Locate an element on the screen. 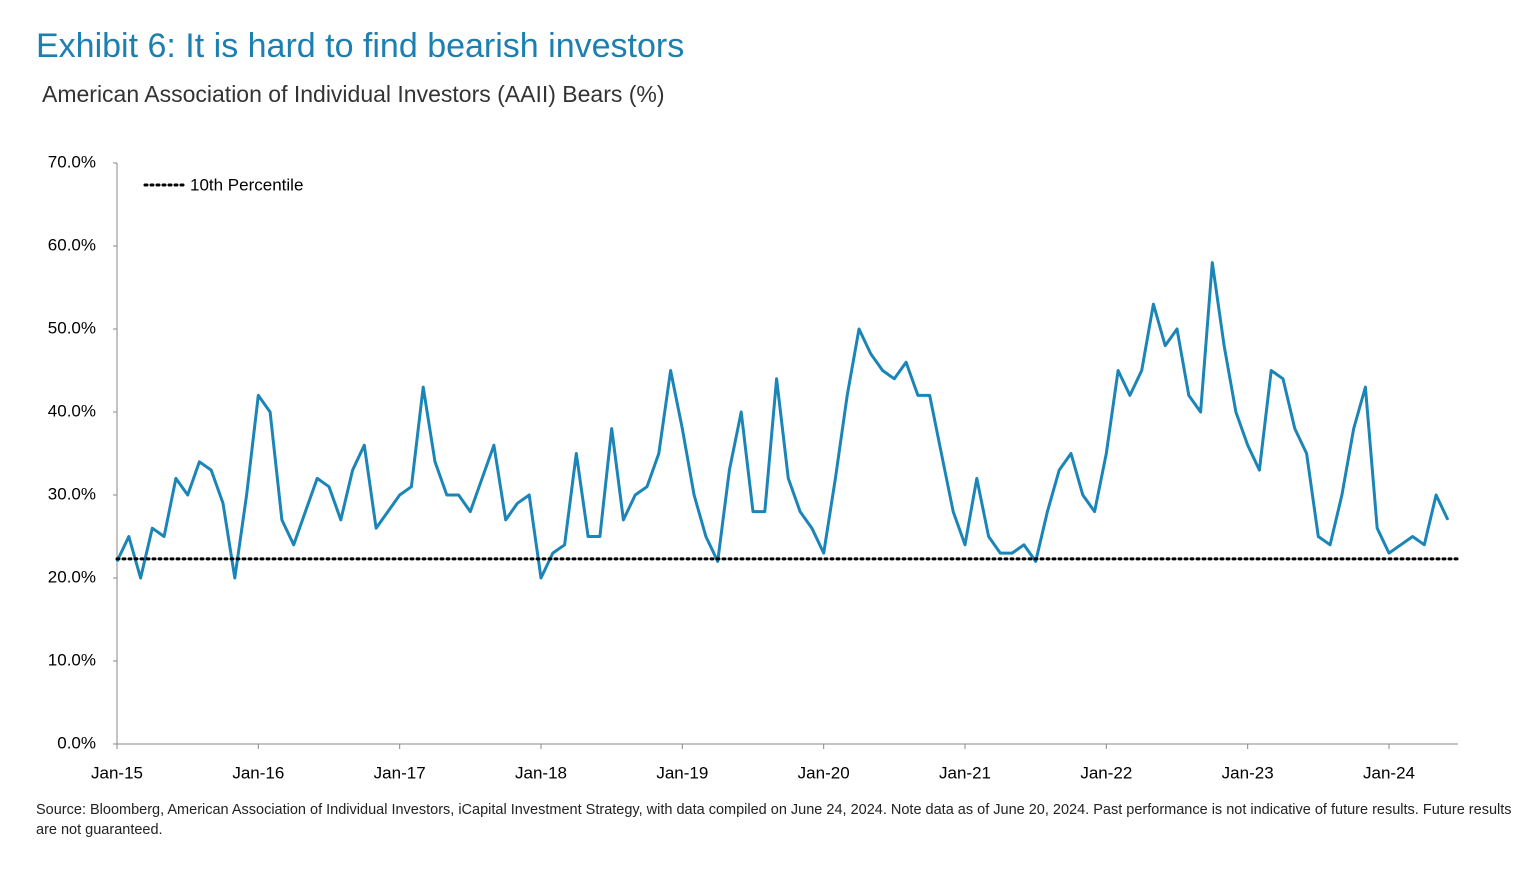 The width and height of the screenshot is (1536, 869). x-tick-label: Jan-22 is located at coordinates (1106, 772).